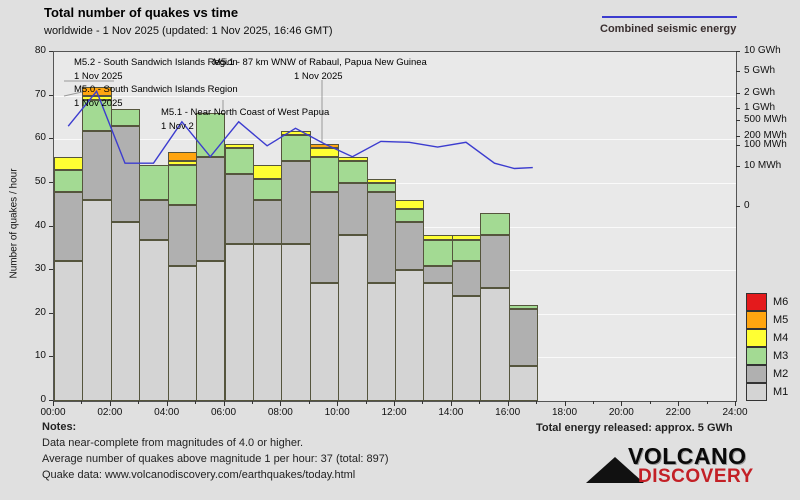  Describe the element at coordinates (381, 342) in the screenshot. I see `bar-11:00-M1` at that location.